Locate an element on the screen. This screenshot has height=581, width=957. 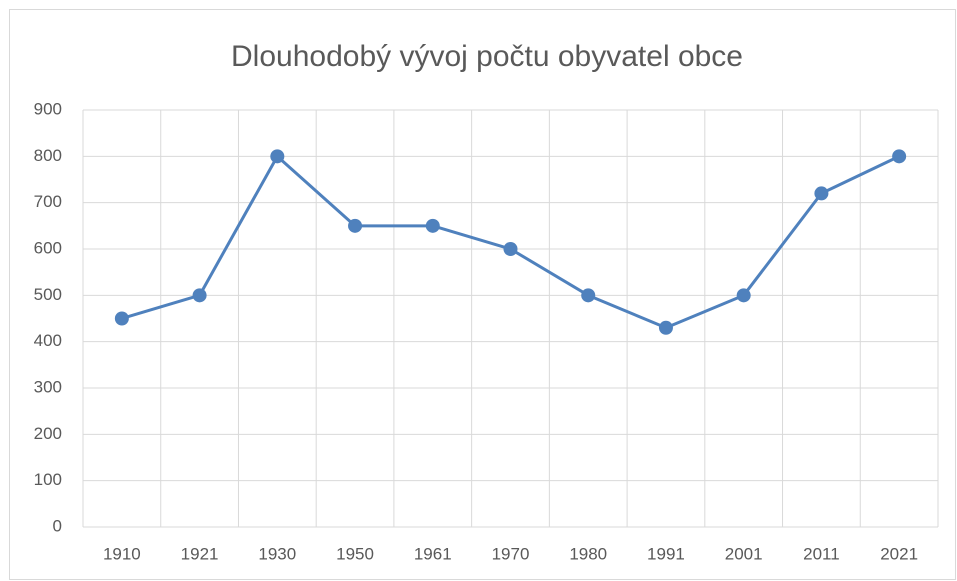
y-tick-label: 0 is located at coordinates (57, 525).